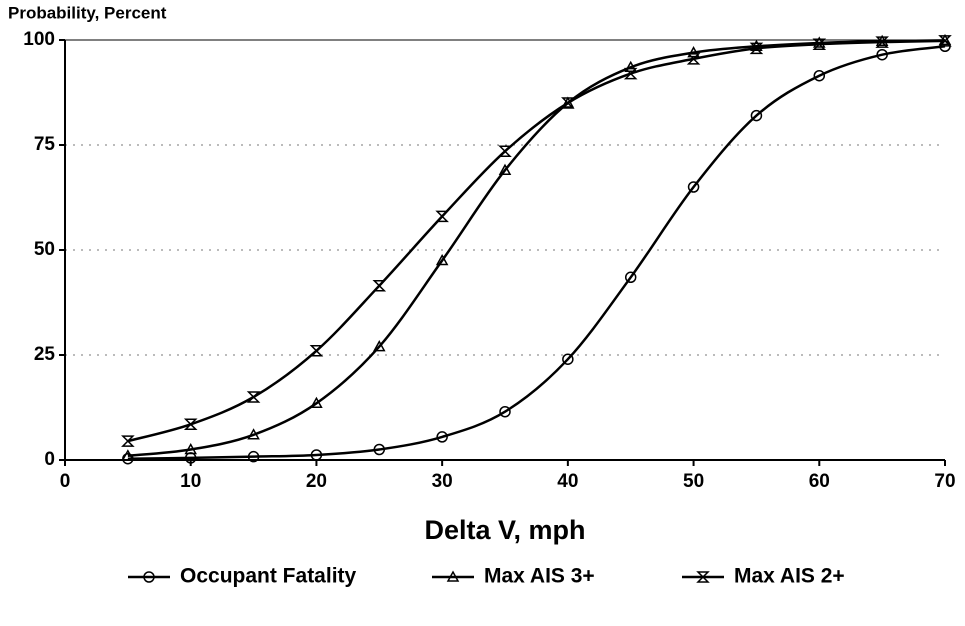 This screenshot has width=965, height=626. What do you see at coordinates (190, 481) in the screenshot?
I see `x-tick-label: 10` at bounding box center [190, 481].